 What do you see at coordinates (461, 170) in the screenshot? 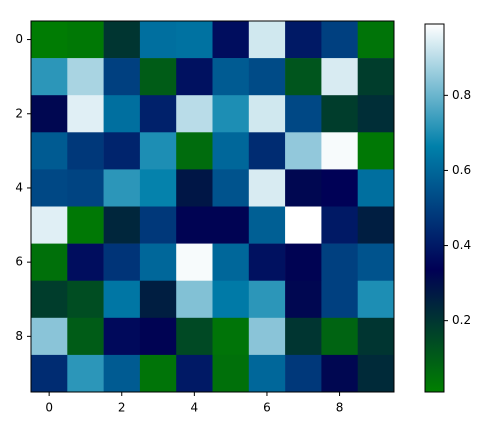
I see `colorbar-tick-label: 0.6` at bounding box center [461, 170].